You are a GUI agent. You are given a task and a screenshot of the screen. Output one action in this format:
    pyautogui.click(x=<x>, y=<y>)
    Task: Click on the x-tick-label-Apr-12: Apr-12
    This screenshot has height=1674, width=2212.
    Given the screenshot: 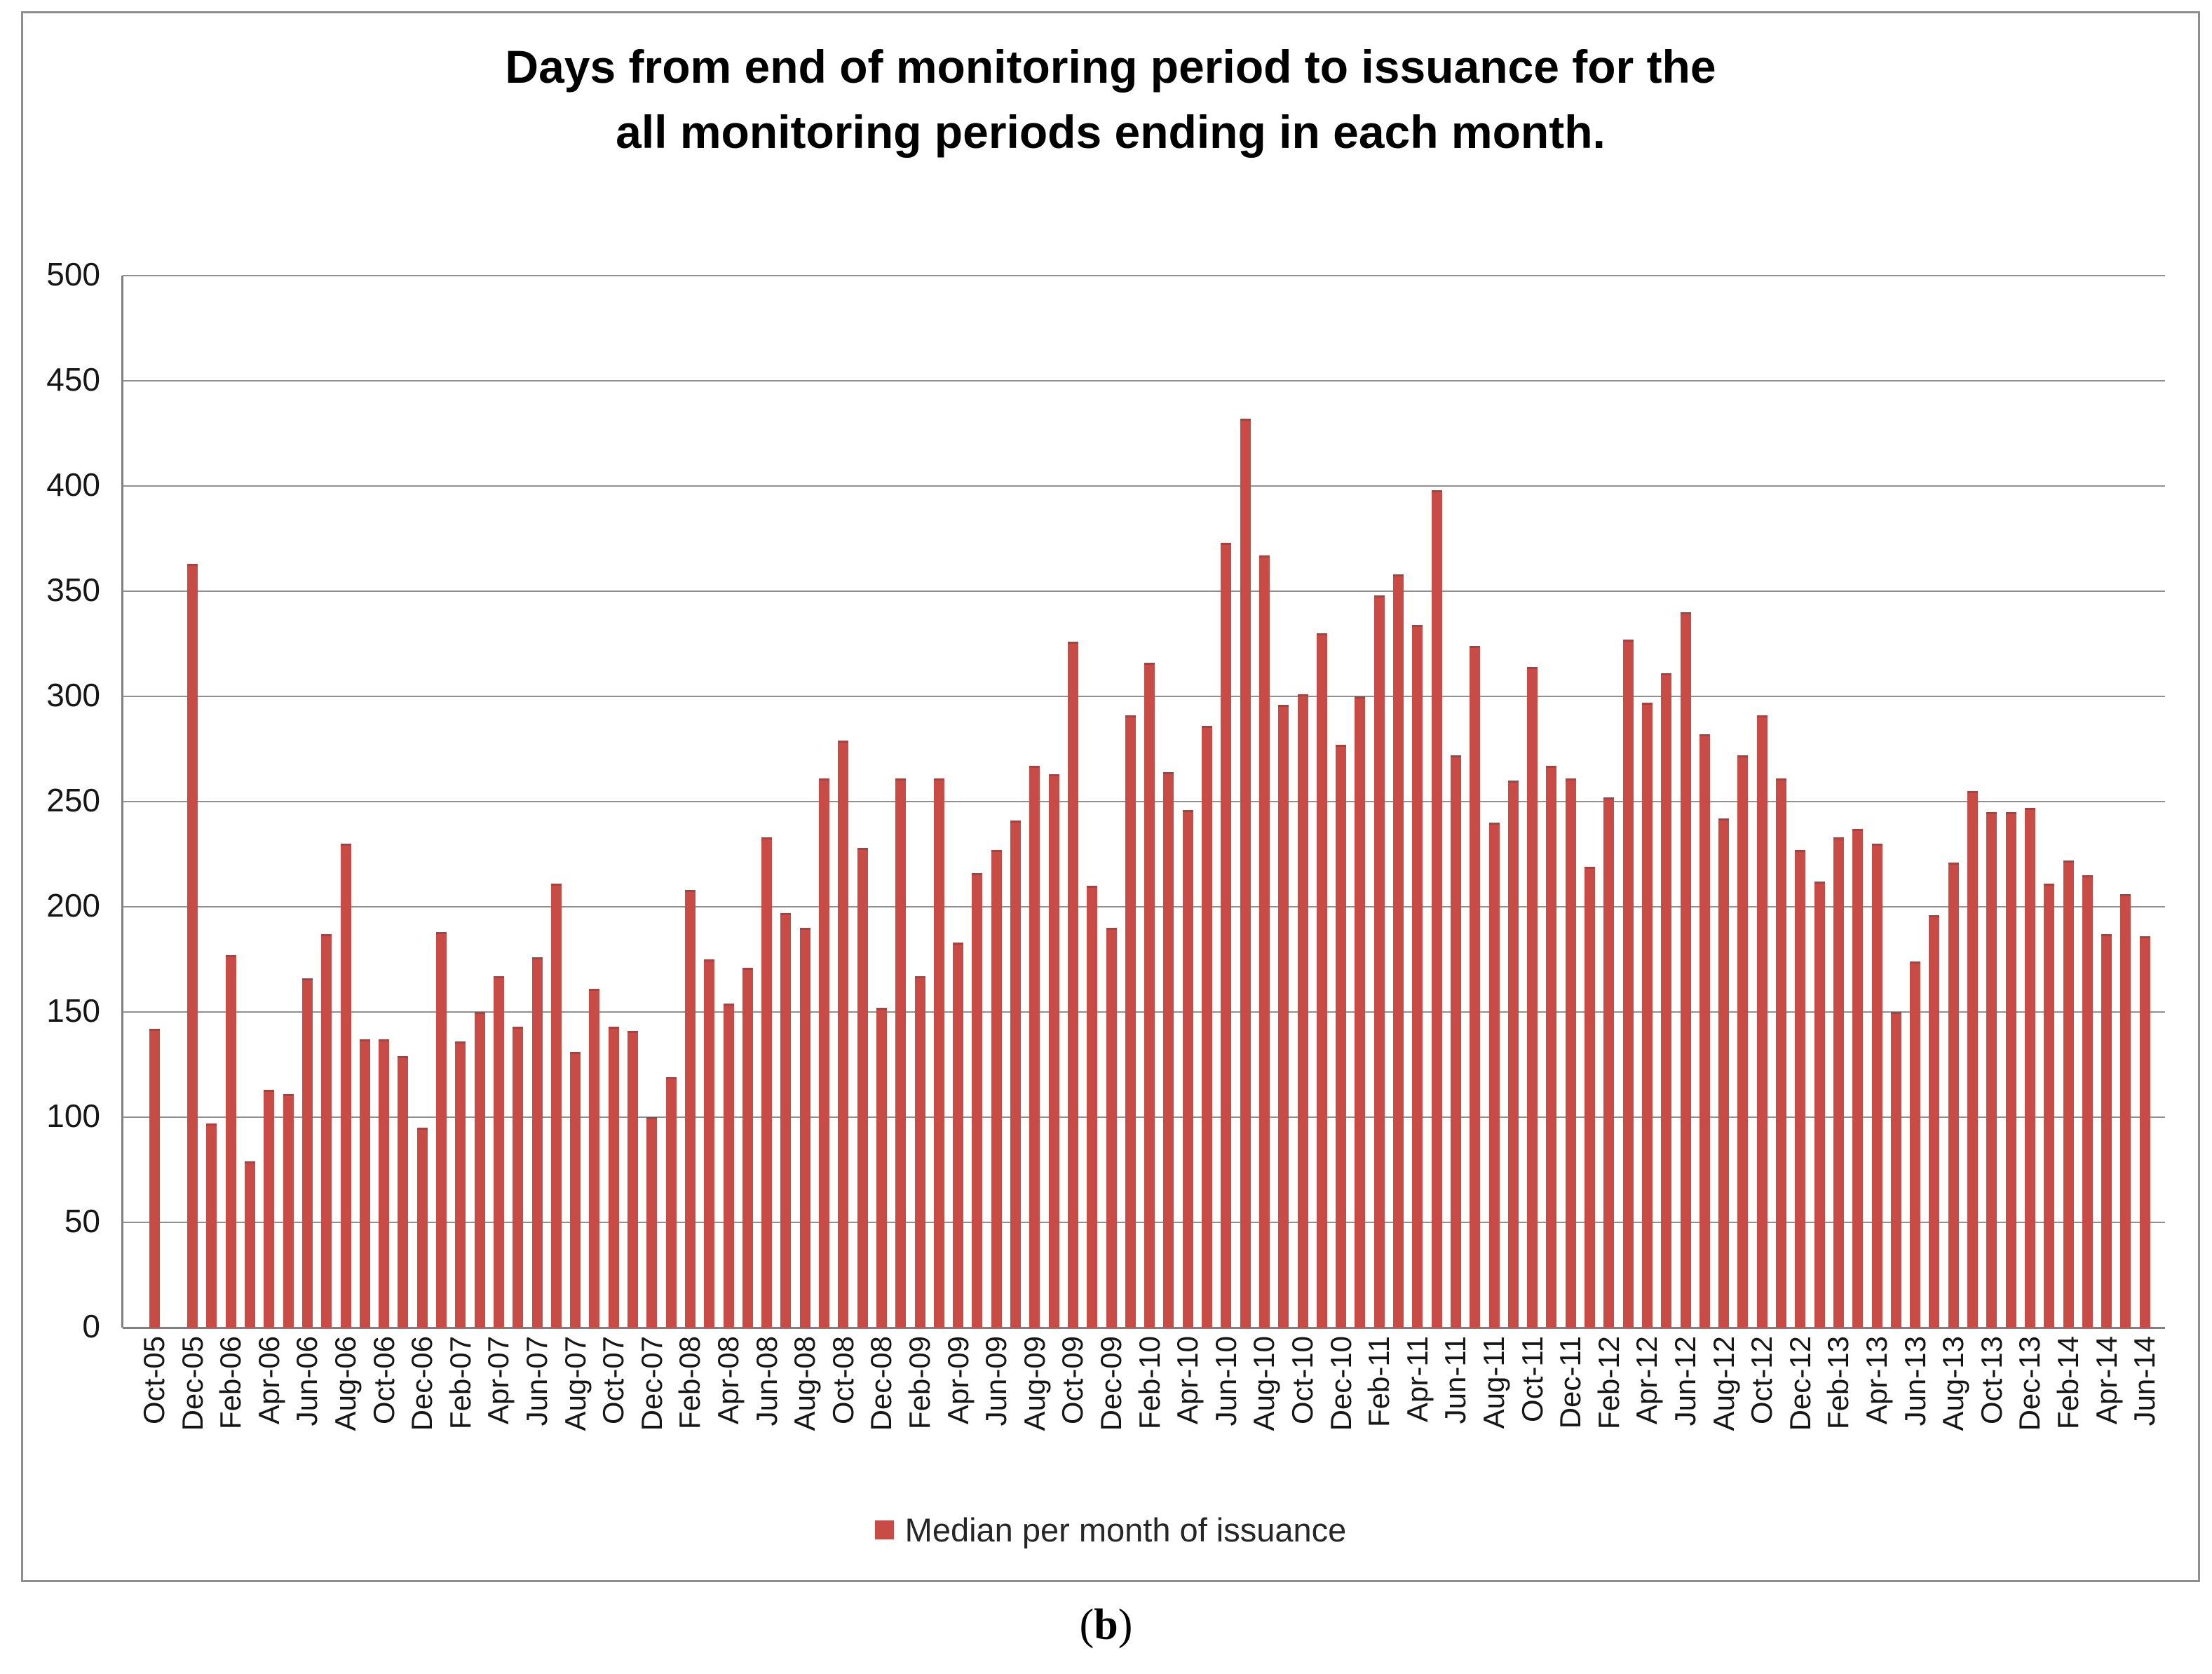 What is the action you would take?
    pyautogui.click(x=1647, y=1380)
    